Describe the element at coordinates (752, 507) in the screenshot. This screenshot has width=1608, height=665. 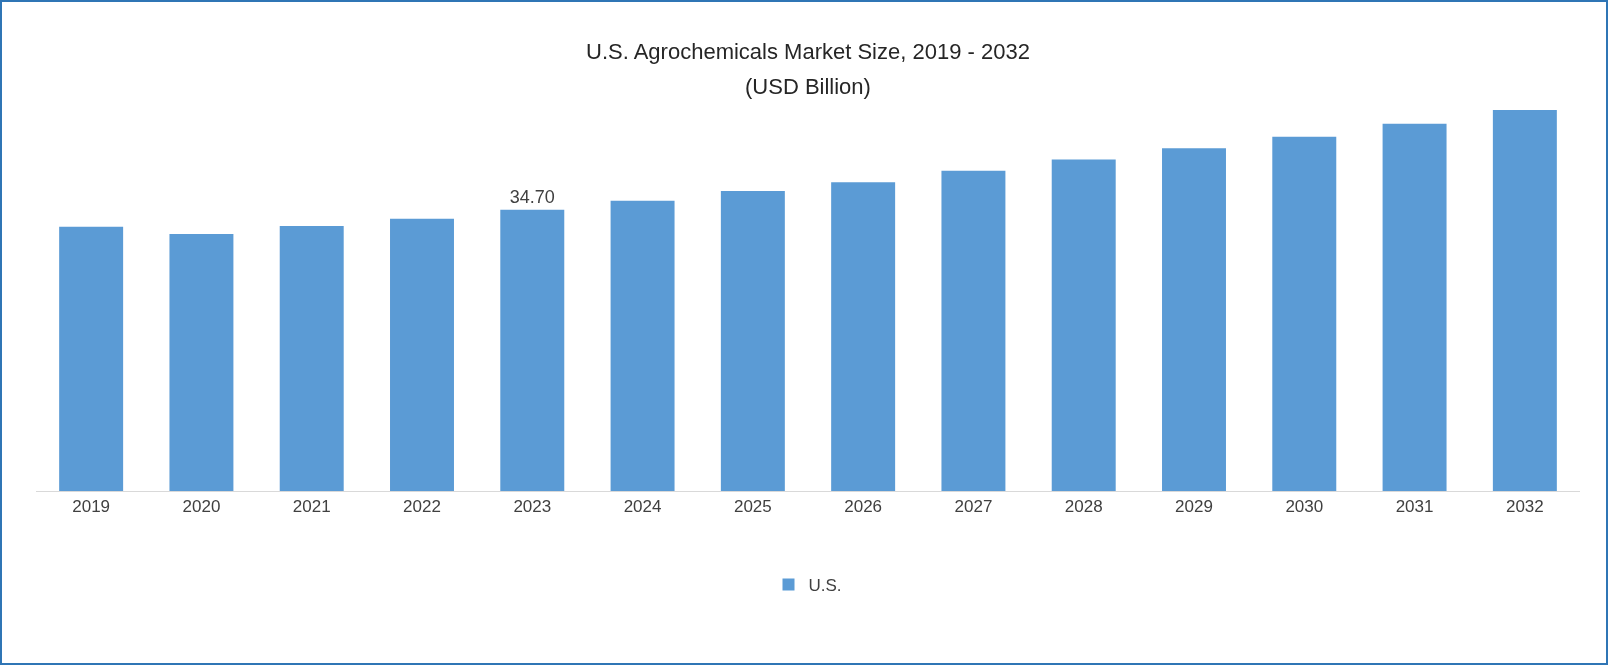
I see `x-tick-label: 2025` at that location.